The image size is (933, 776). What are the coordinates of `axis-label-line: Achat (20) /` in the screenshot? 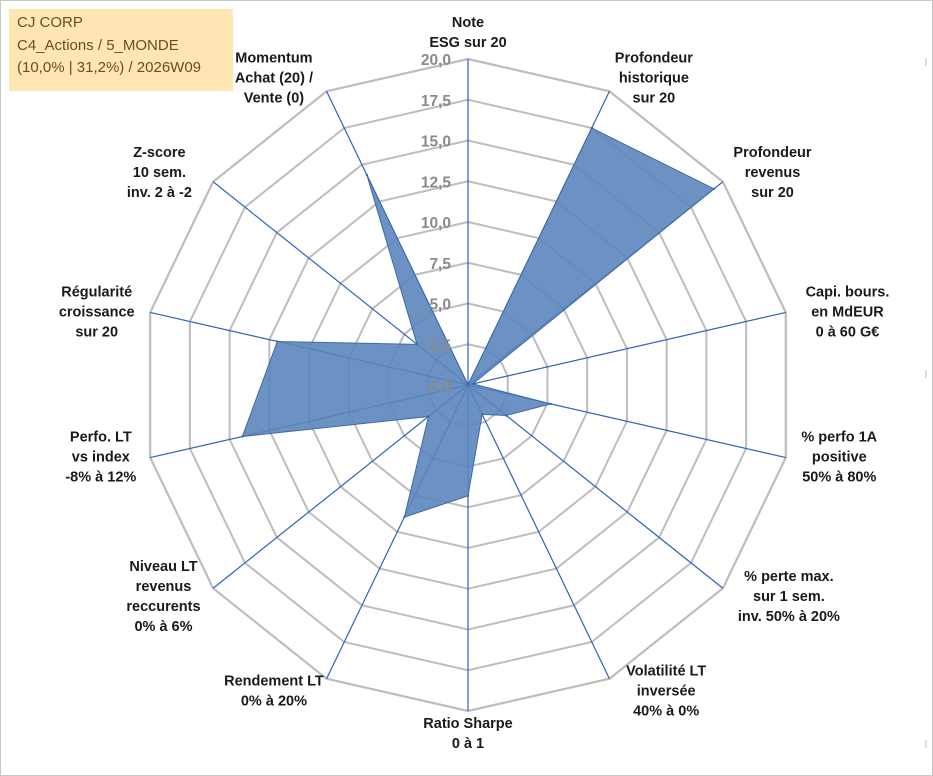 It's located at (274, 79).